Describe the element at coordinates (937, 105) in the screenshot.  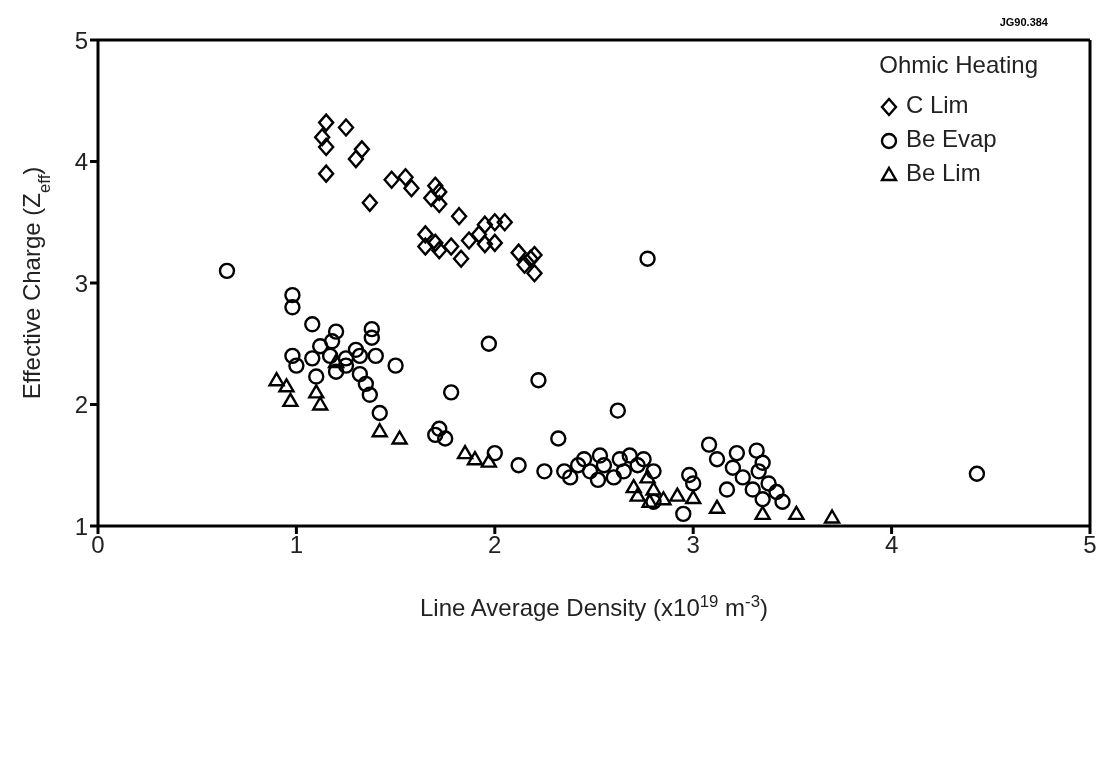
I see `legend-label: C Lim` at that location.